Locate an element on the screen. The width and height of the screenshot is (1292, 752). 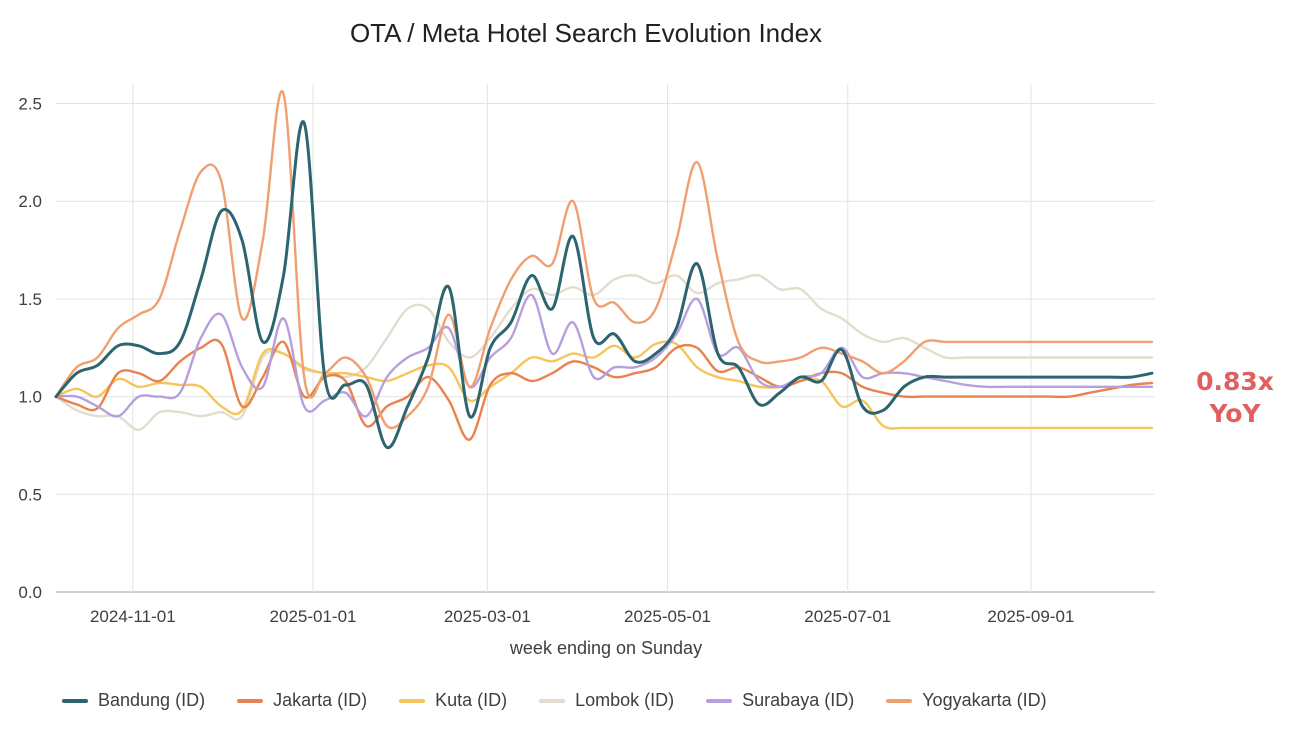
x-tick-label: 2025-07-01 is located at coordinates (847, 616).